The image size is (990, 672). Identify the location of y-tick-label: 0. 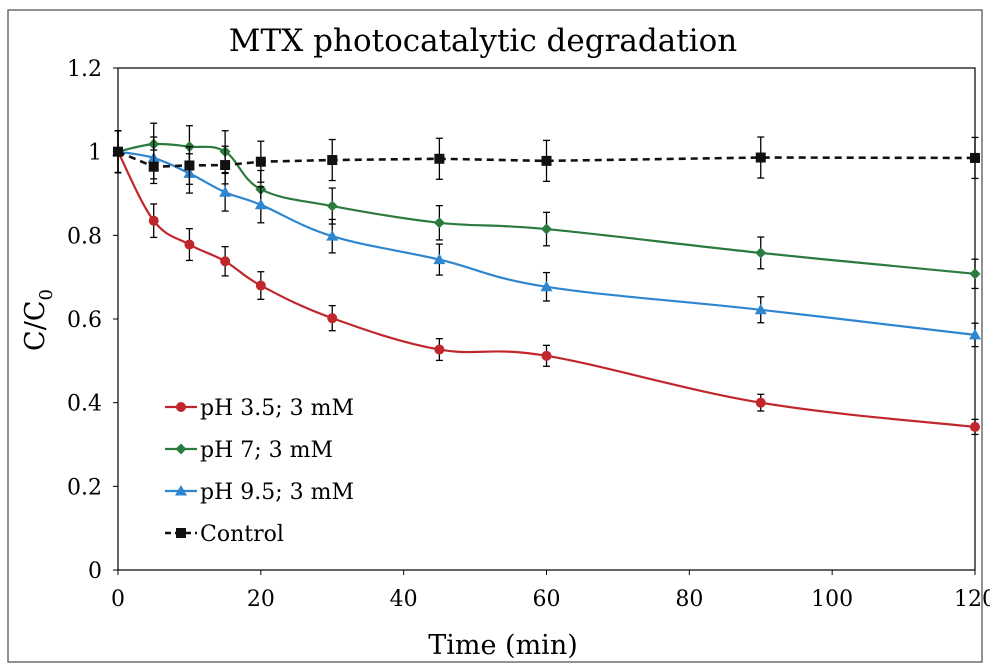
(95, 571).